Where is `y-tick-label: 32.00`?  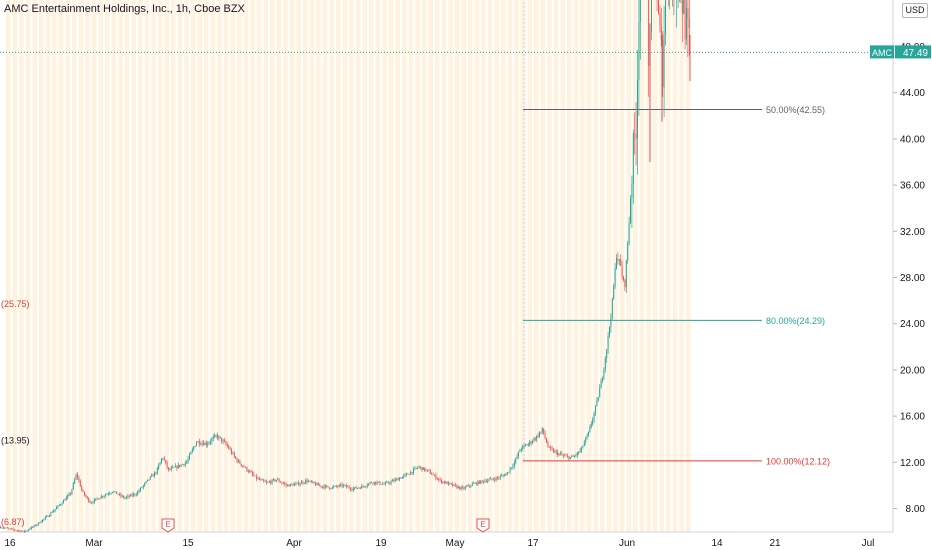 y-tick-label: 32.00 is located at coordinates (912, 232).